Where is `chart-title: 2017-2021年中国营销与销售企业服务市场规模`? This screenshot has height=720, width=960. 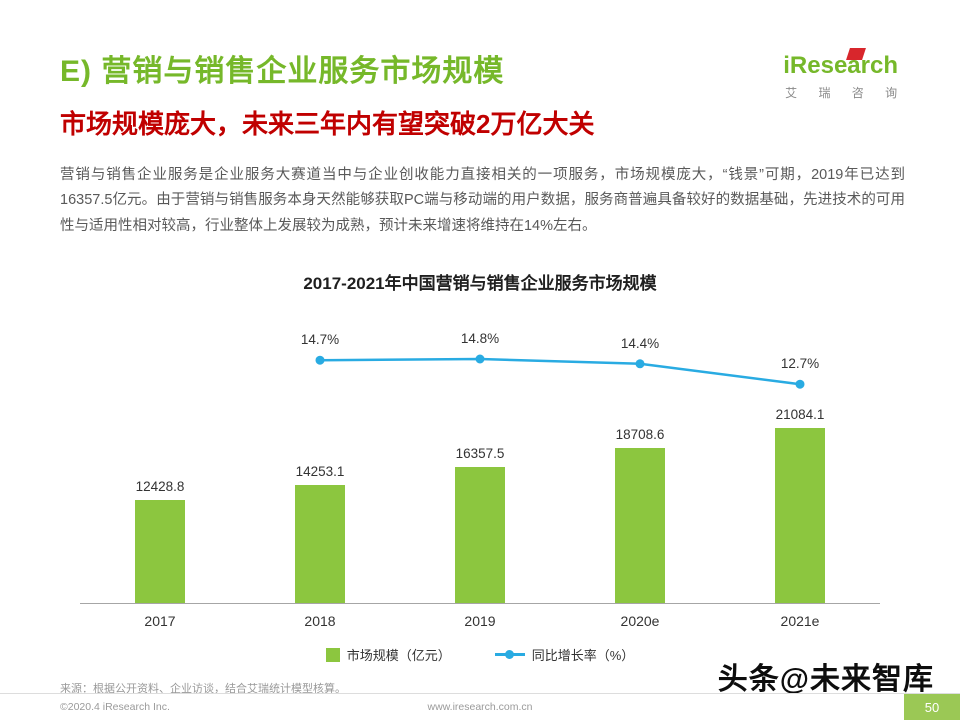
chart-title: 2017-2021年中国营销与销售企业服务市场规模 is located at coordinates (480, 284).